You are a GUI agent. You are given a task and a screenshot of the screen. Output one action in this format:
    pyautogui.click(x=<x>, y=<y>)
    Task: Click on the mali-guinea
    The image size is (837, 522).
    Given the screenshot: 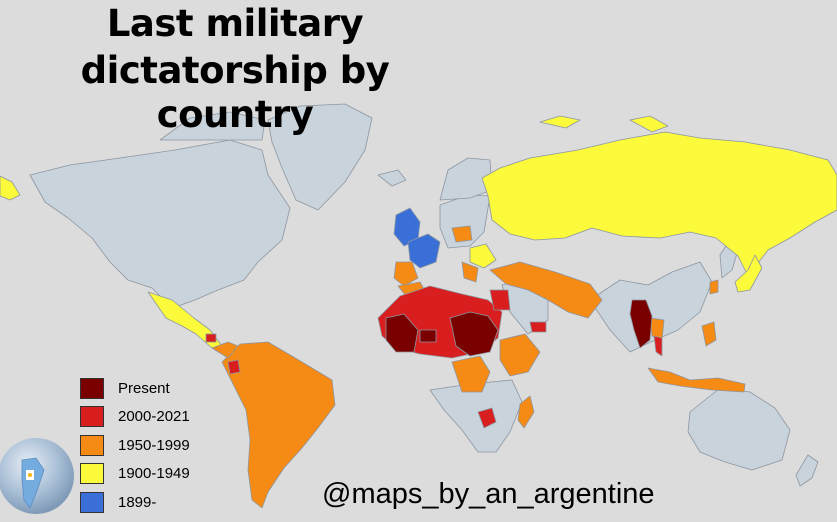 What is the action you would take?
    pyautogui.click(x=402, y=333)
    